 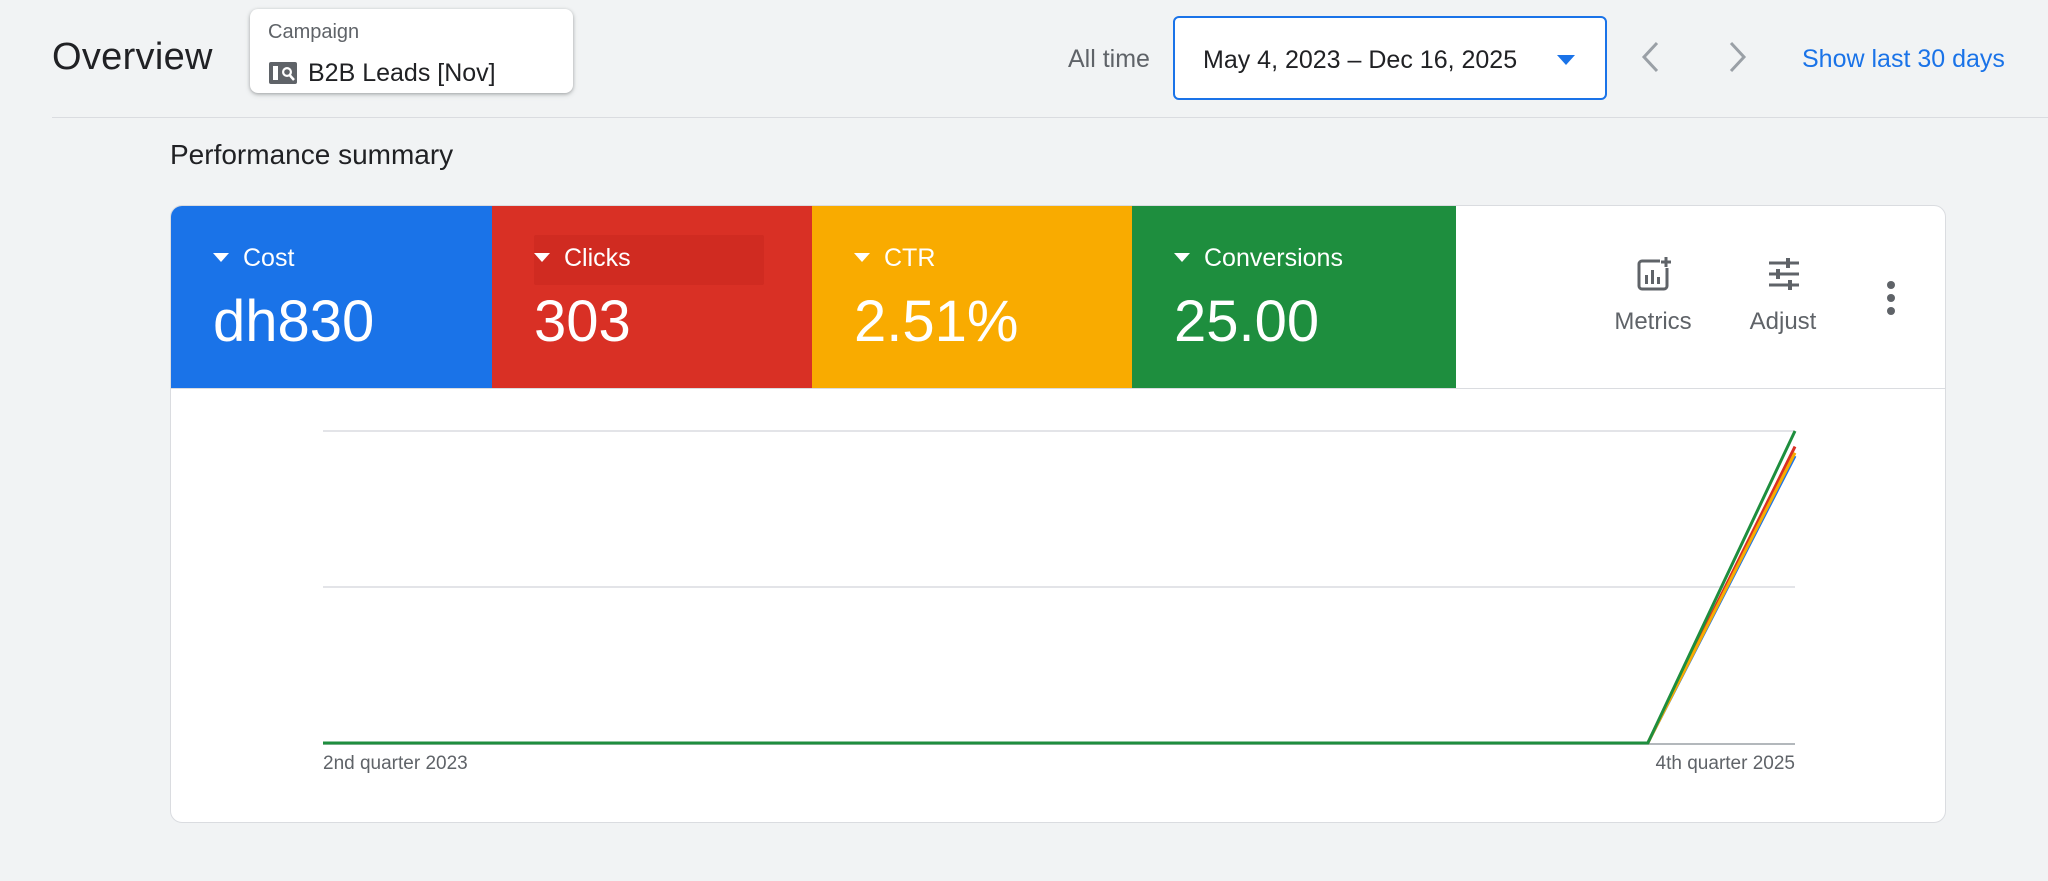 I want to click on card-divider, so click(x=1058, y=388).